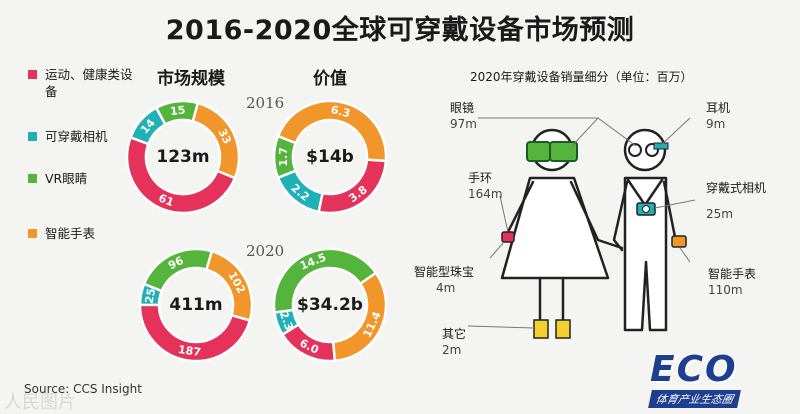  Describe the element at coordinates (340, 111) in the screenshot. I see `donut-slice-label: 6.3` at that location.